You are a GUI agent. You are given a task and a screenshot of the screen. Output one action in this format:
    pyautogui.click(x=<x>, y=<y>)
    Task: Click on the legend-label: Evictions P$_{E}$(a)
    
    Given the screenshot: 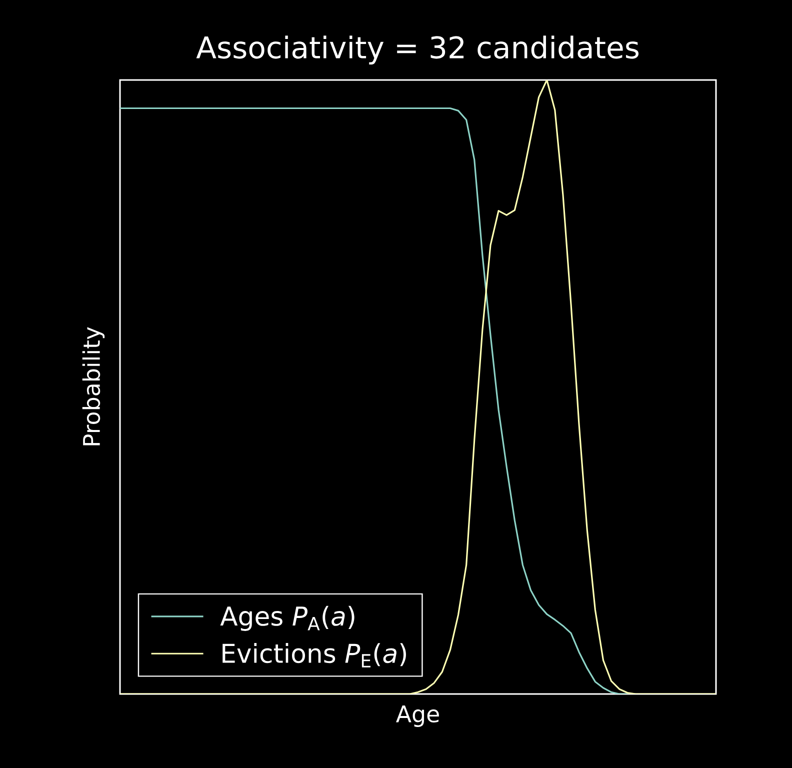 What is the action you would take?
    pyautogui.click(x=314, y=655)
    